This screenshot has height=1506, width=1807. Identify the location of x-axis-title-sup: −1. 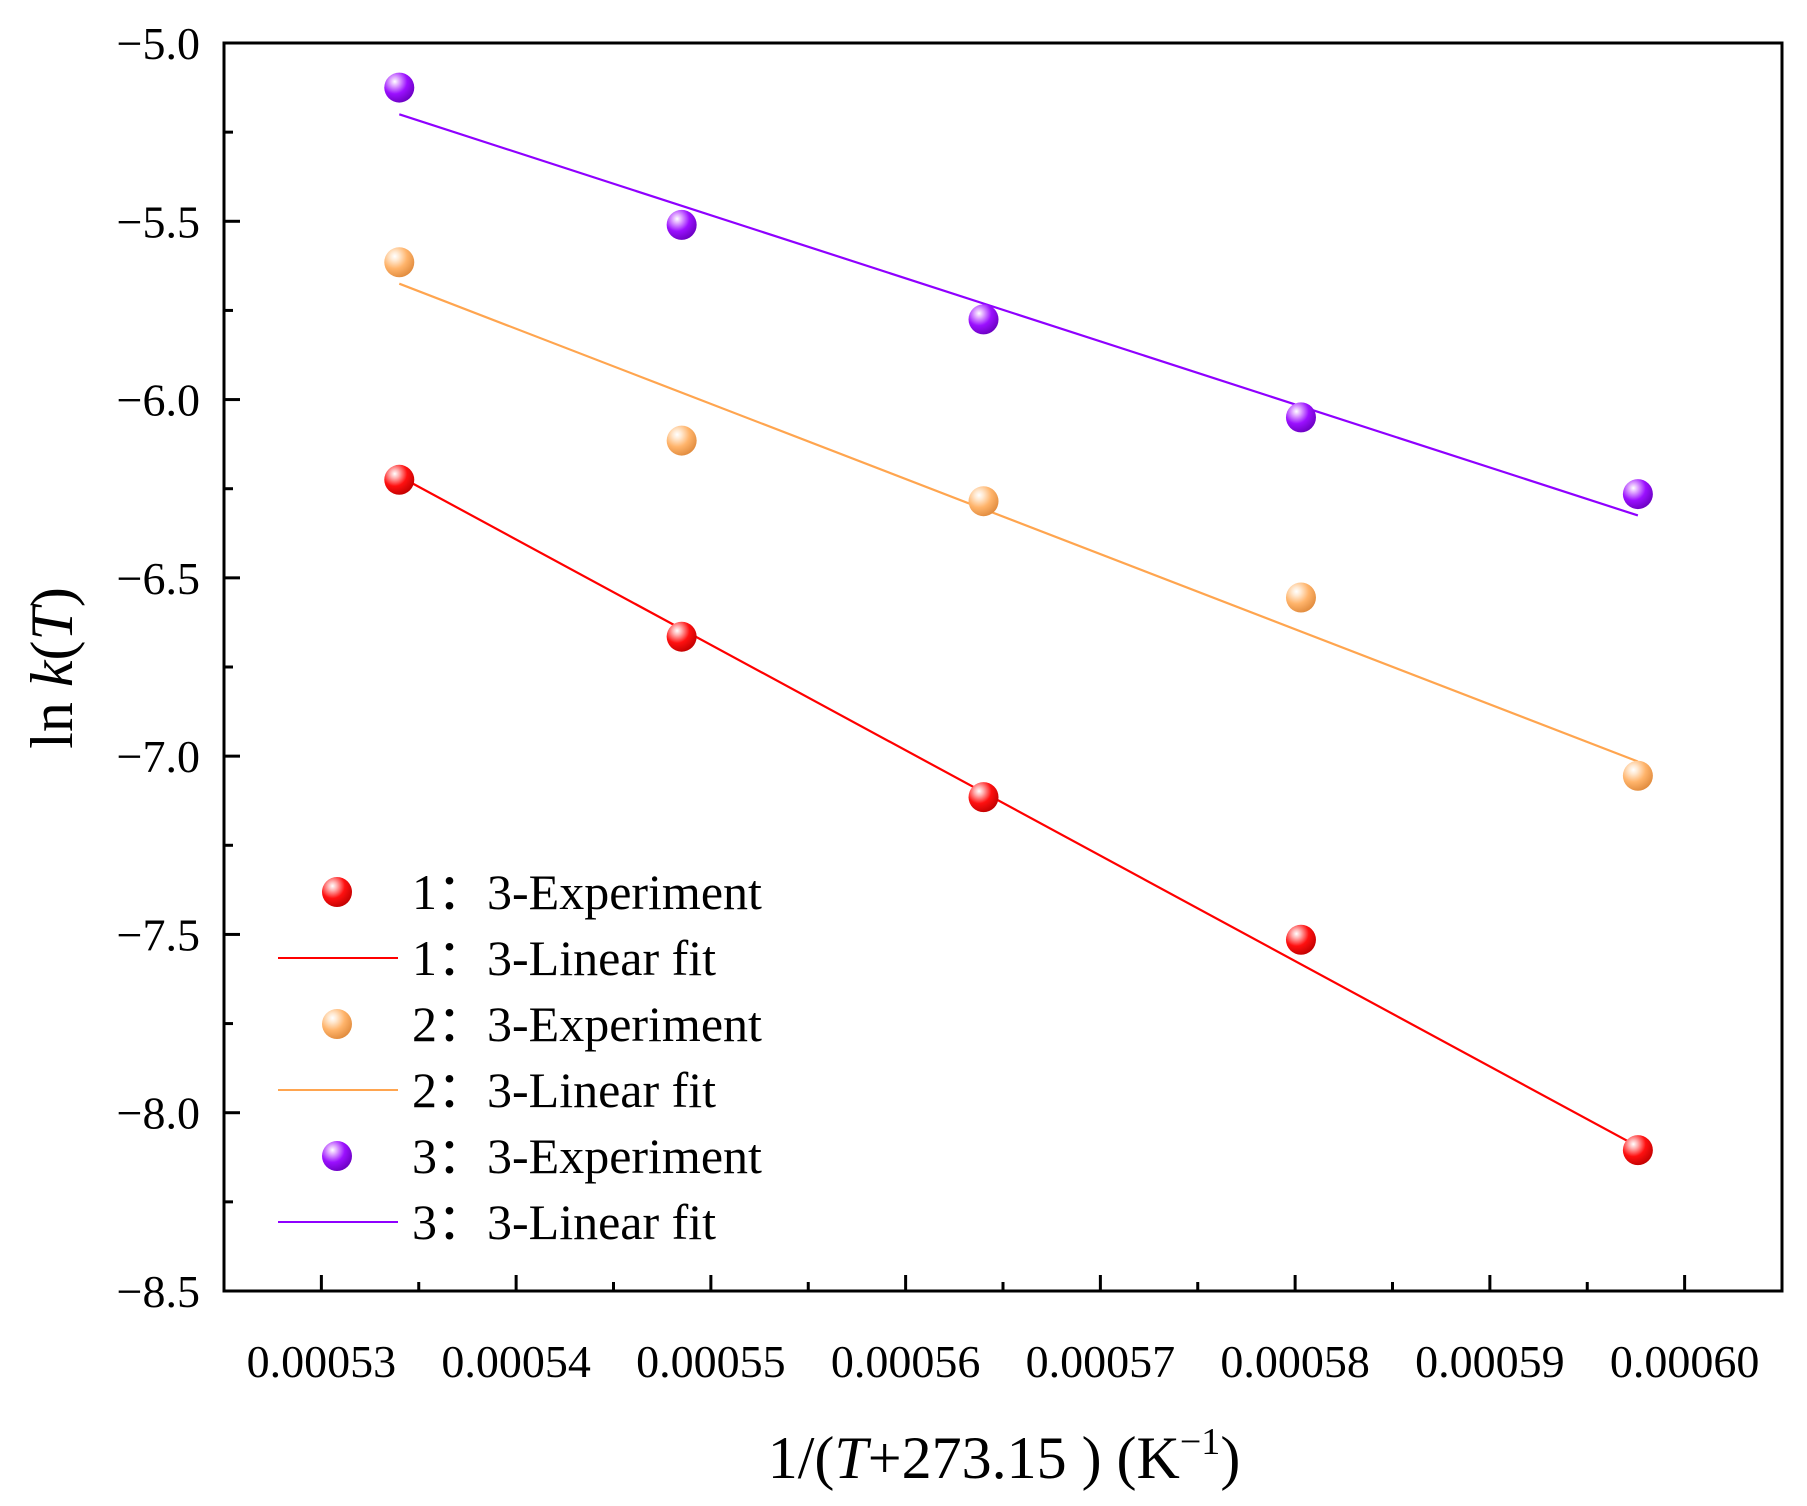
(1200, 1442).